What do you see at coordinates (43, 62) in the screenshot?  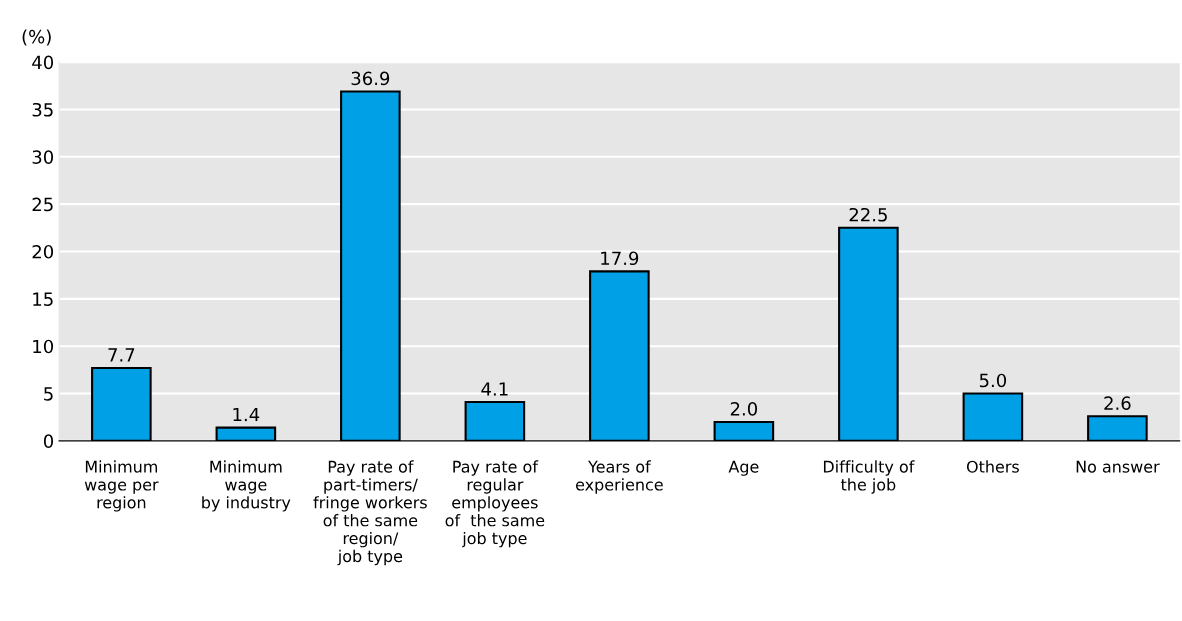 I see `y-tick-label: 40` at bounding box center [43, 62].